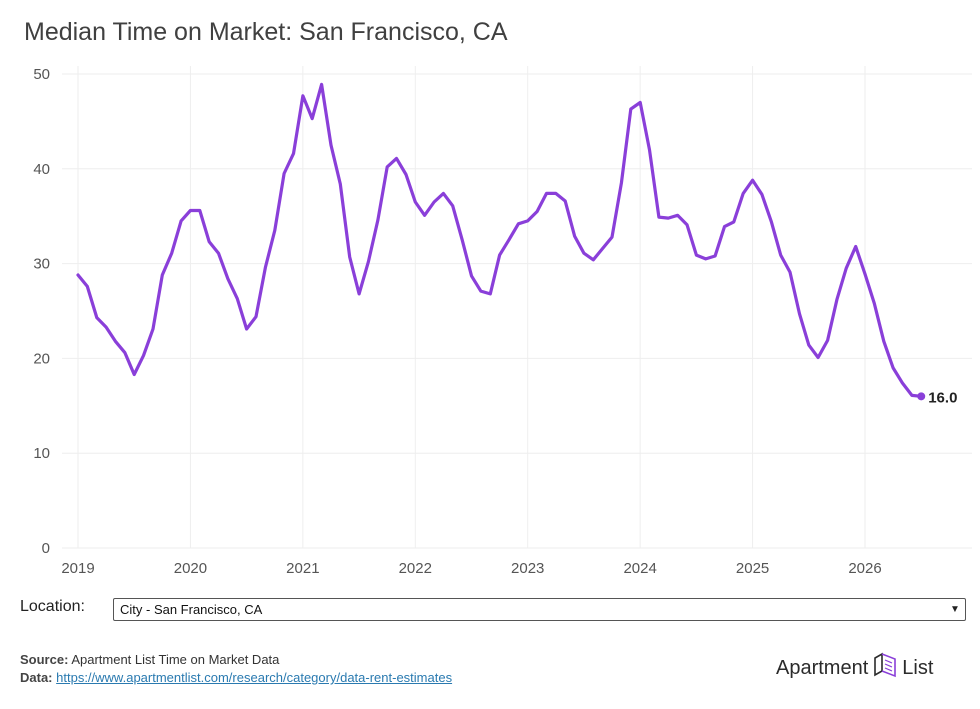 Image resolution: width=980 pixels, height=709 pixels. I want to click on location-select: City - San Francisco, CA ▼, so click(539, 609).